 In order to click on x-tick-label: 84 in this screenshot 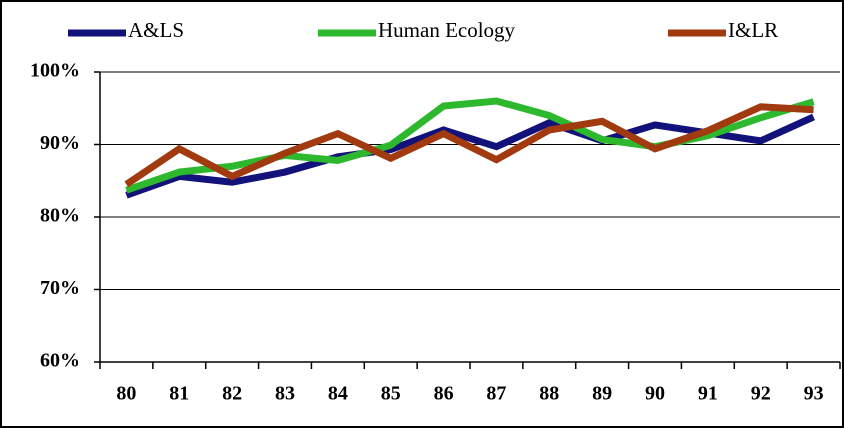, I will do `click(338, 394)`.